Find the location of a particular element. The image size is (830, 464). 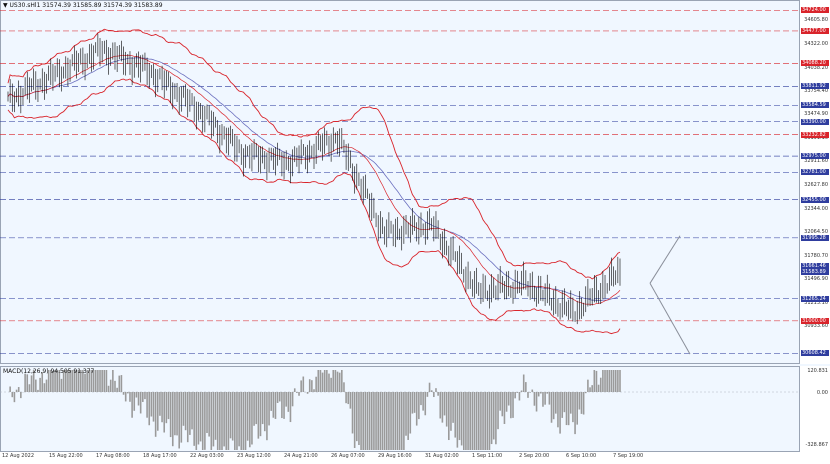

time-tick-label: 15 Aug 22:00 is located at coordinates (66, 456).